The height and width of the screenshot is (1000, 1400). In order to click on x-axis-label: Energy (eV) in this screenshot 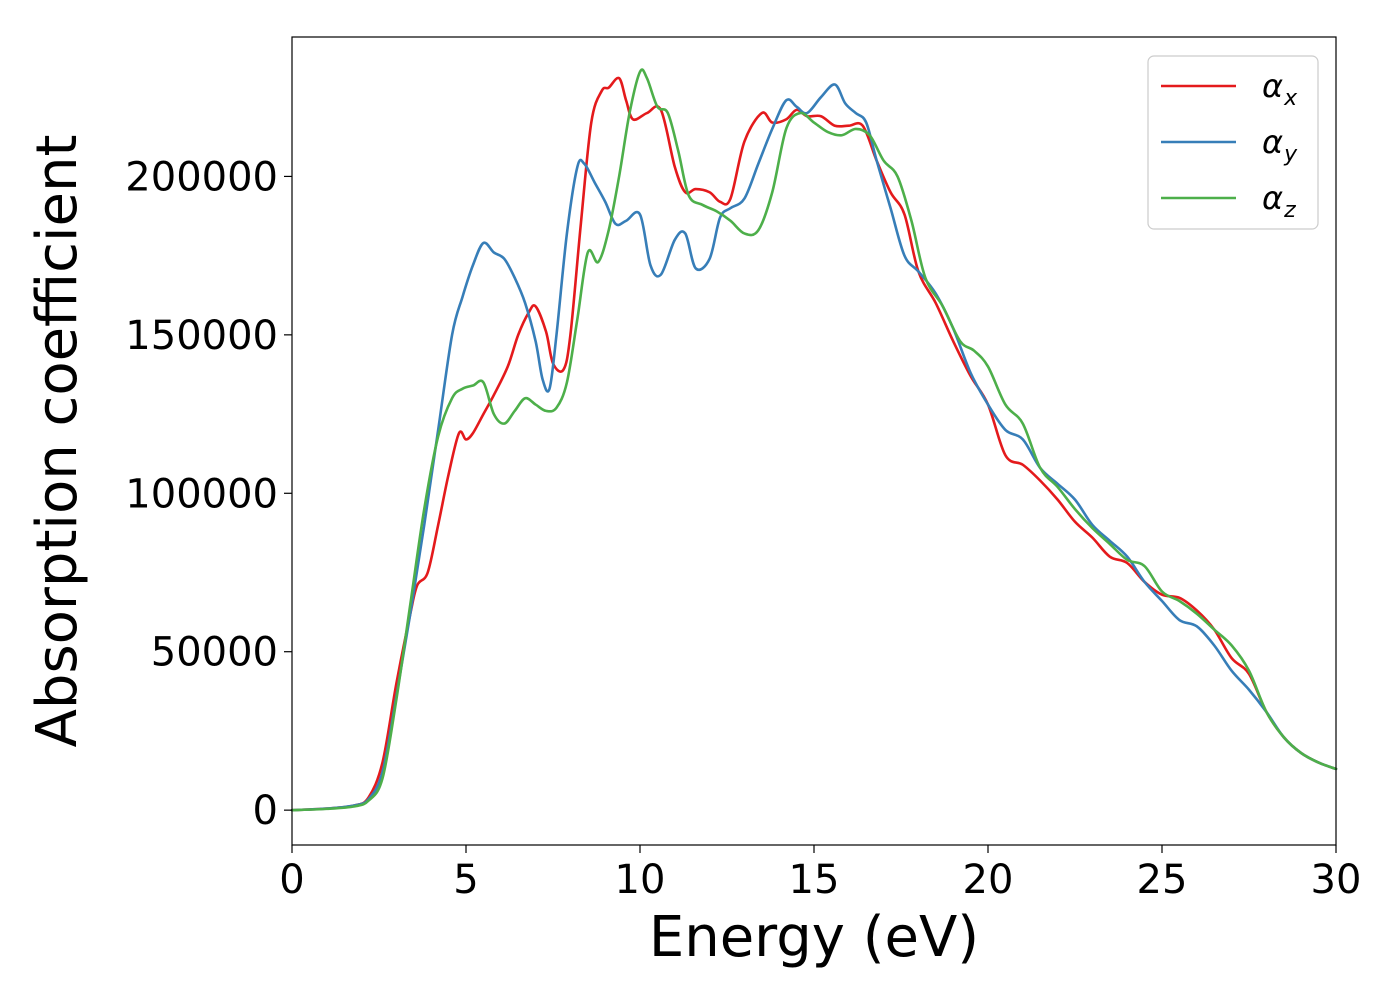, I will do `click(814, 937)`.